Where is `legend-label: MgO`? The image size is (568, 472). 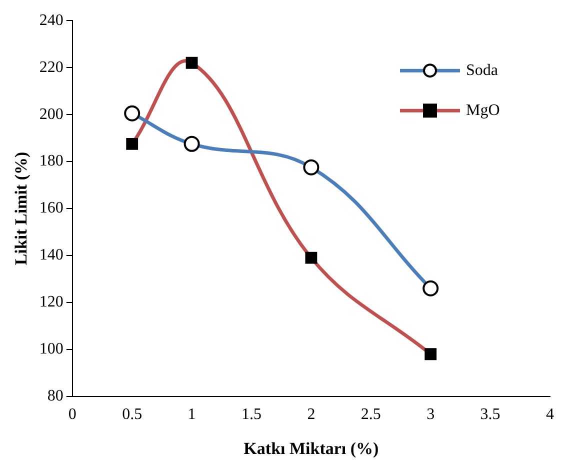
legend-label: MgO is located at coordinates (483, 110).